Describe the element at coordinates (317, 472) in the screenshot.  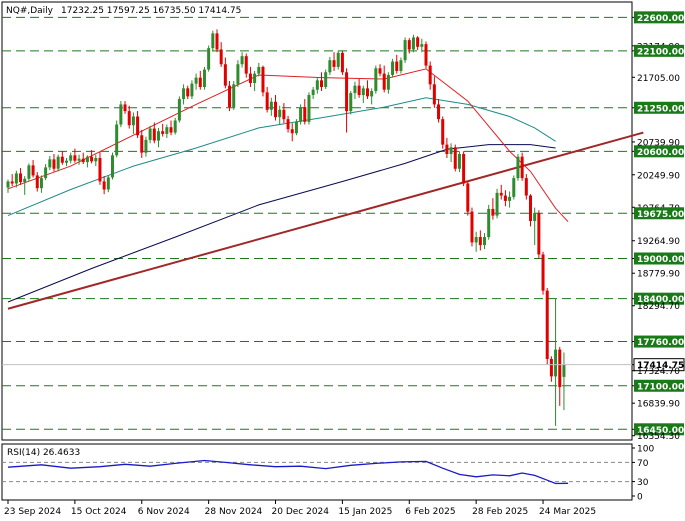
I see `rsi-levels` at that location.